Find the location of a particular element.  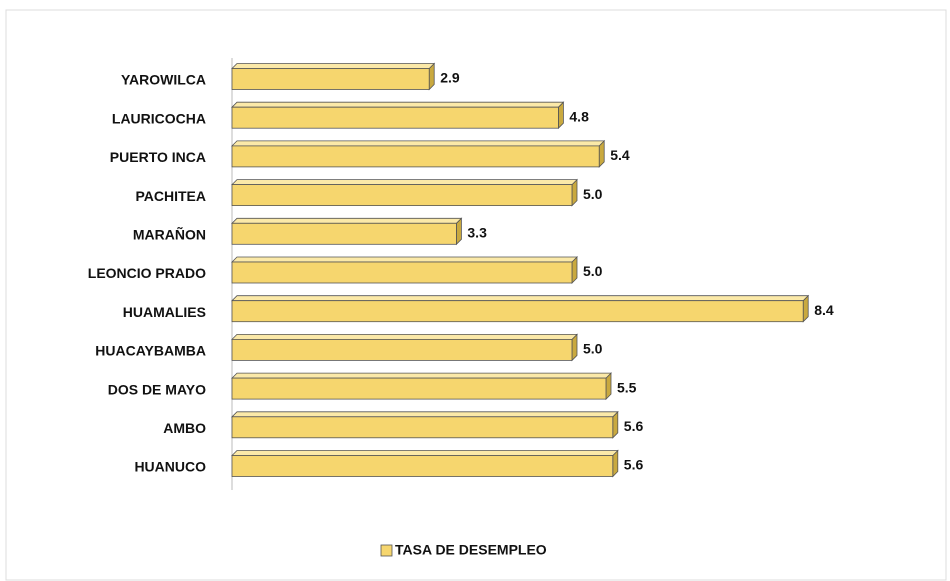

y-tick-label: HUACAYBAMBA is located at coordinates (150, 351).